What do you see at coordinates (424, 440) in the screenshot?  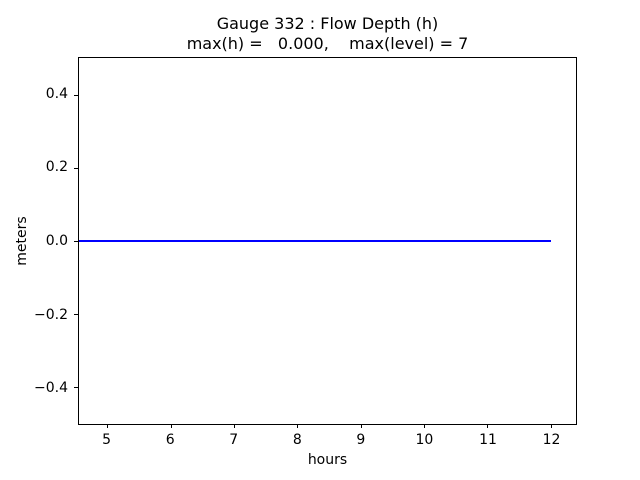 I see `x-tick-label: 10` at bounding box center [424, 440].